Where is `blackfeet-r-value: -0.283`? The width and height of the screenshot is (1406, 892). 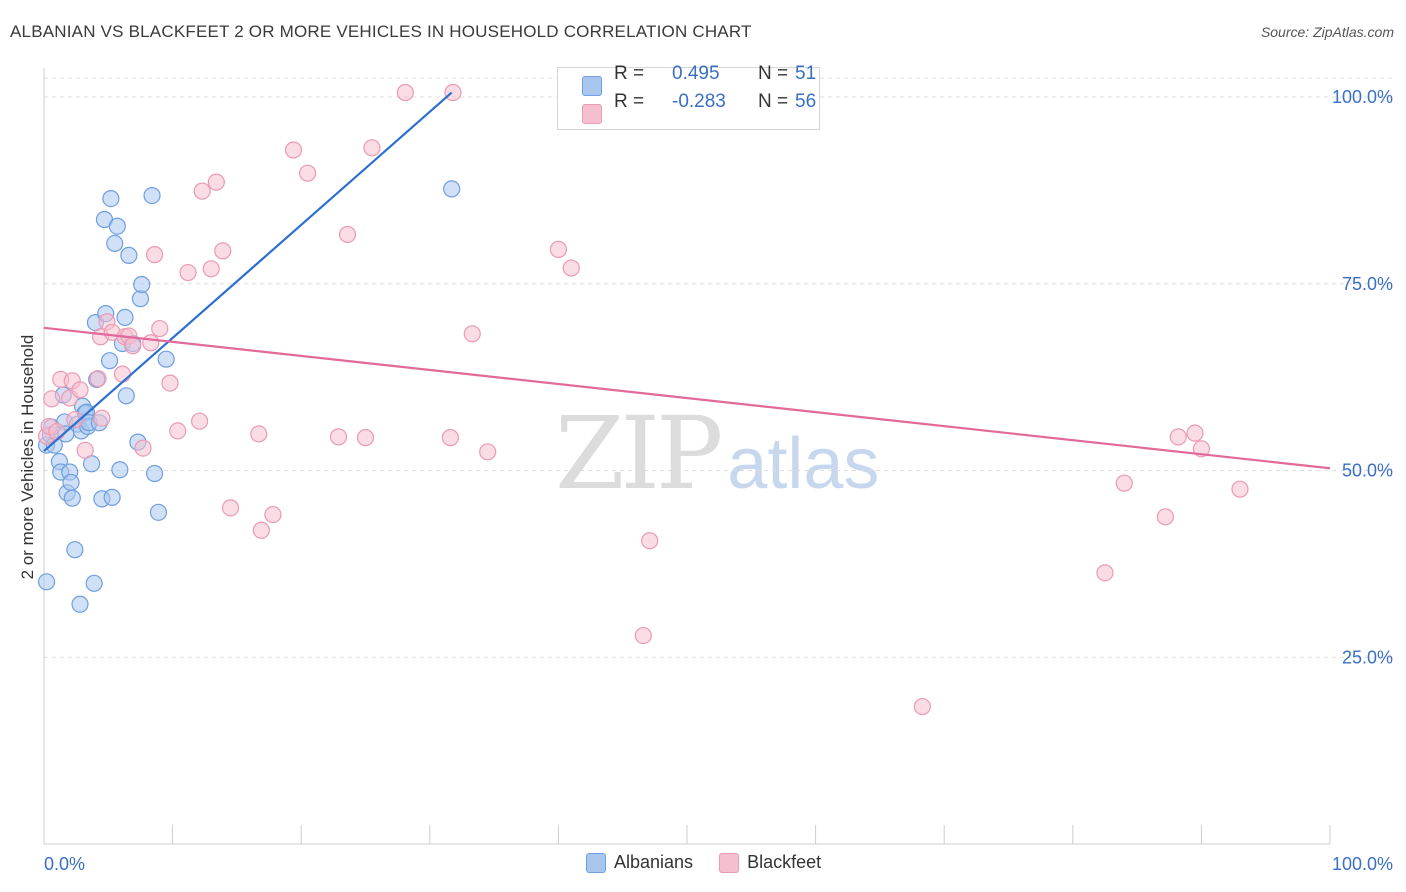
blackfeet-r-value: -0.283 is located at coordinates (699, 101).